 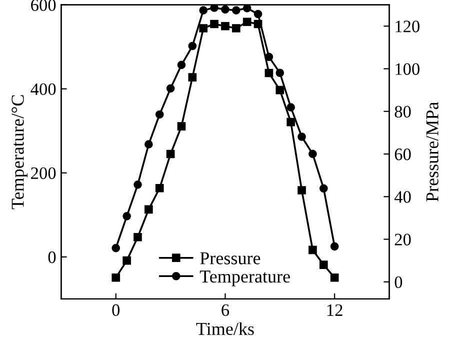 I want to click on y2-tick-label: 0, so click(x=398, y=282).